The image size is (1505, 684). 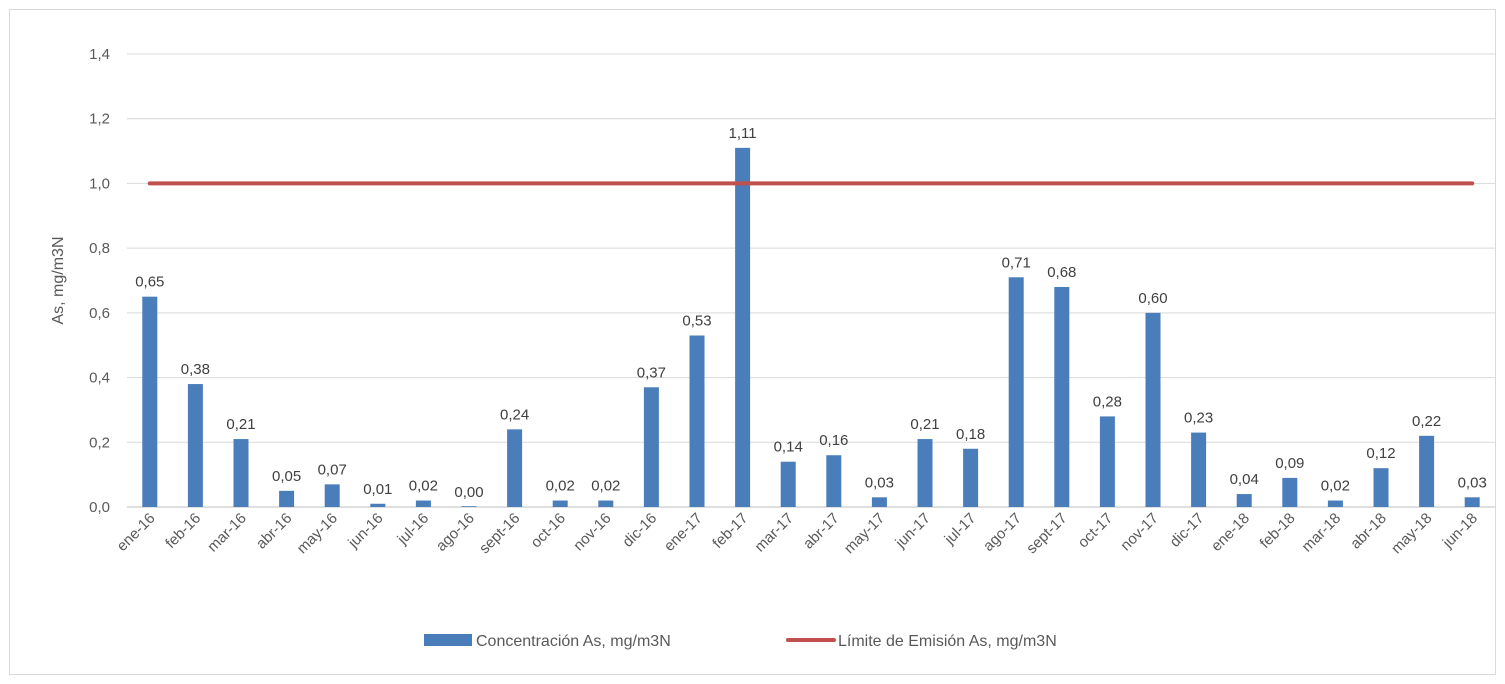 What do you see at coordinates (149, 282) in the screenshot?
I see `data-label: 0,65` at bounding box center [149, 282].